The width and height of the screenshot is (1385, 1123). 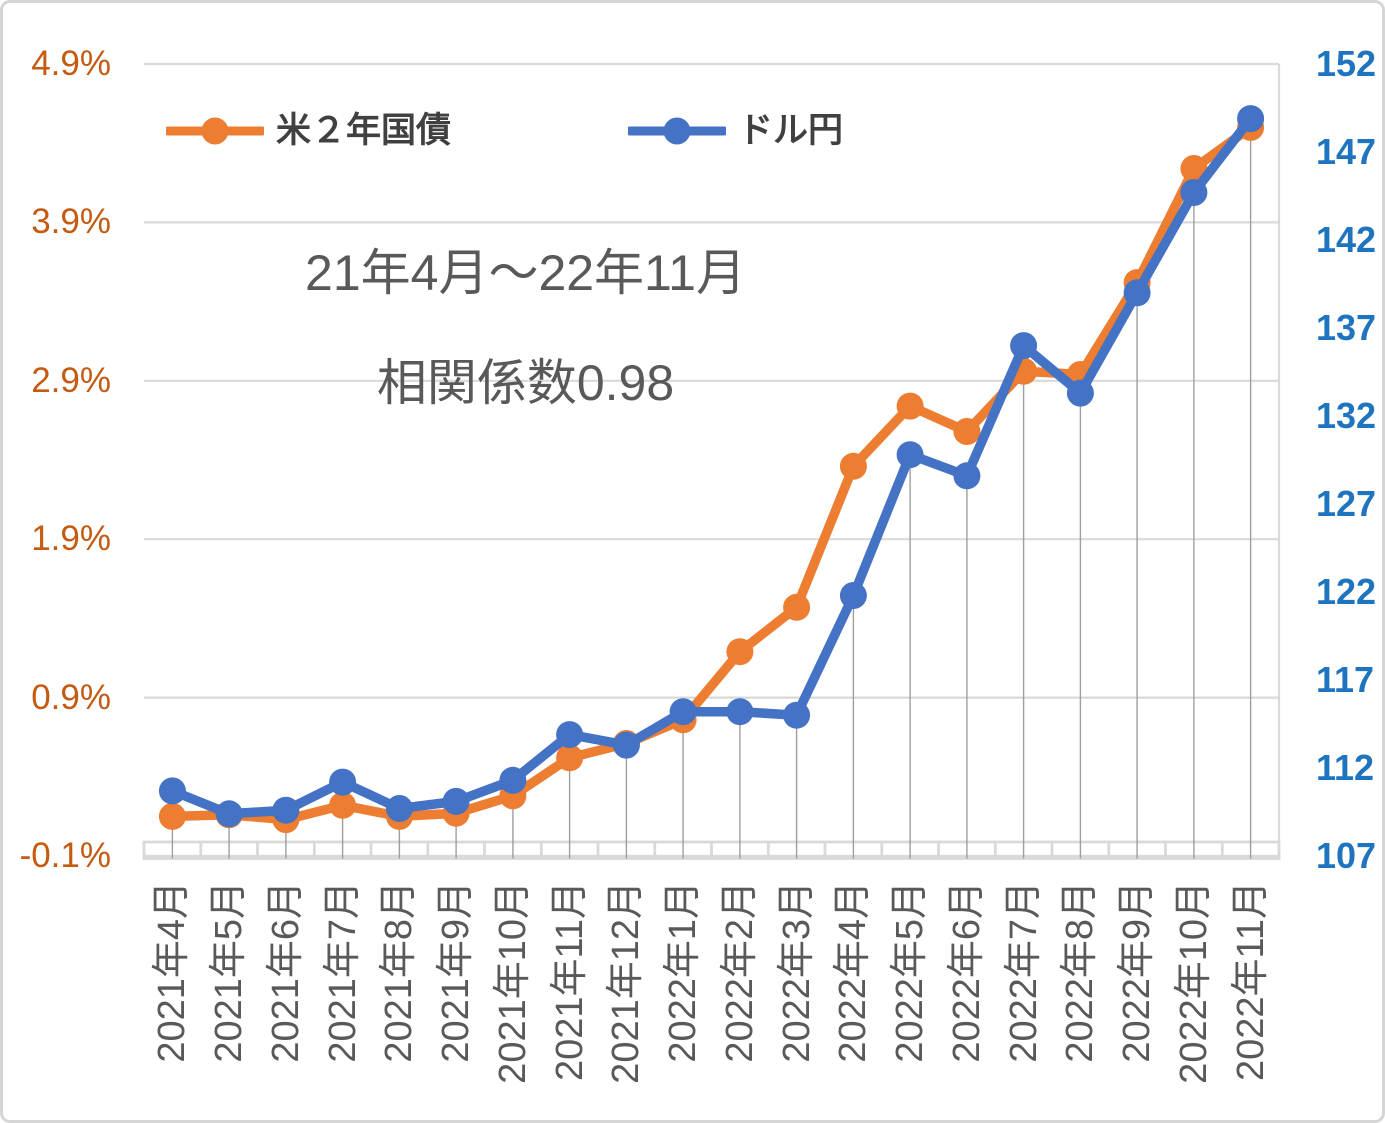 I want to click on x-axis-month-label: 2021年5月, so click(x=229, y=972).